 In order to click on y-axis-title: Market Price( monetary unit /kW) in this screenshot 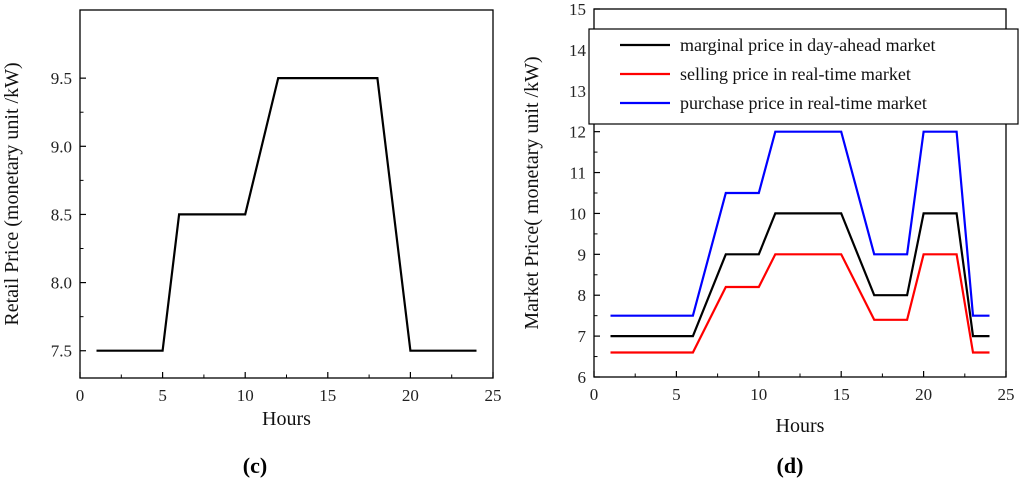, I will do `click(532, 192)`.